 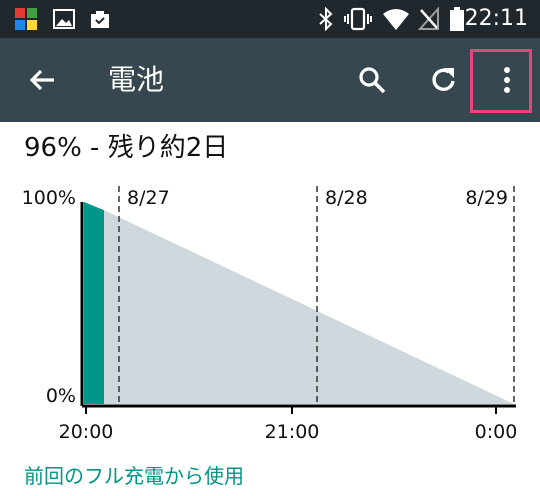 What do you see at coordinates (292, 432) in the screenshot?
I see `x-label-21-00: 21:00` at bounding box center [292, 432].